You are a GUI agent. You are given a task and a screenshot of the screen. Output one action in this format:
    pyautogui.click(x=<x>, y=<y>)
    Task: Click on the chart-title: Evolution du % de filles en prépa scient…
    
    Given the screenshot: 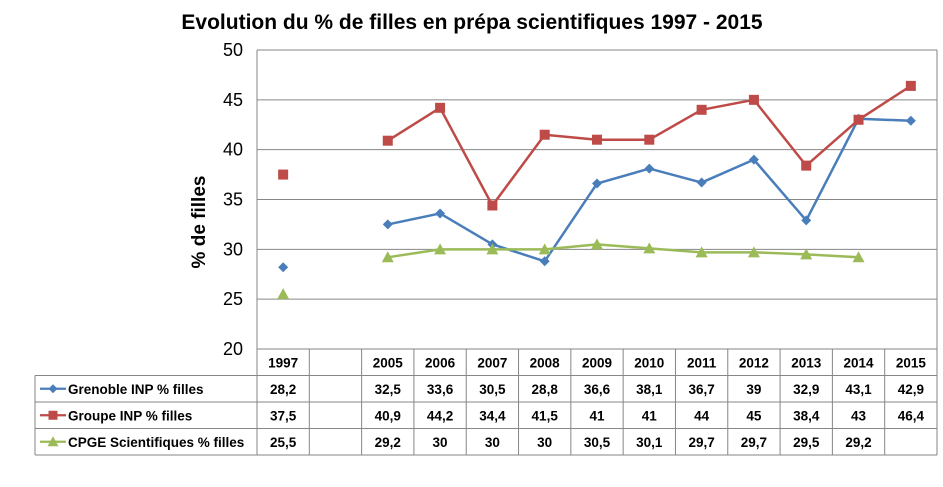 What is the action you would take?
    pyautogui.click(x=472, y=22)
    